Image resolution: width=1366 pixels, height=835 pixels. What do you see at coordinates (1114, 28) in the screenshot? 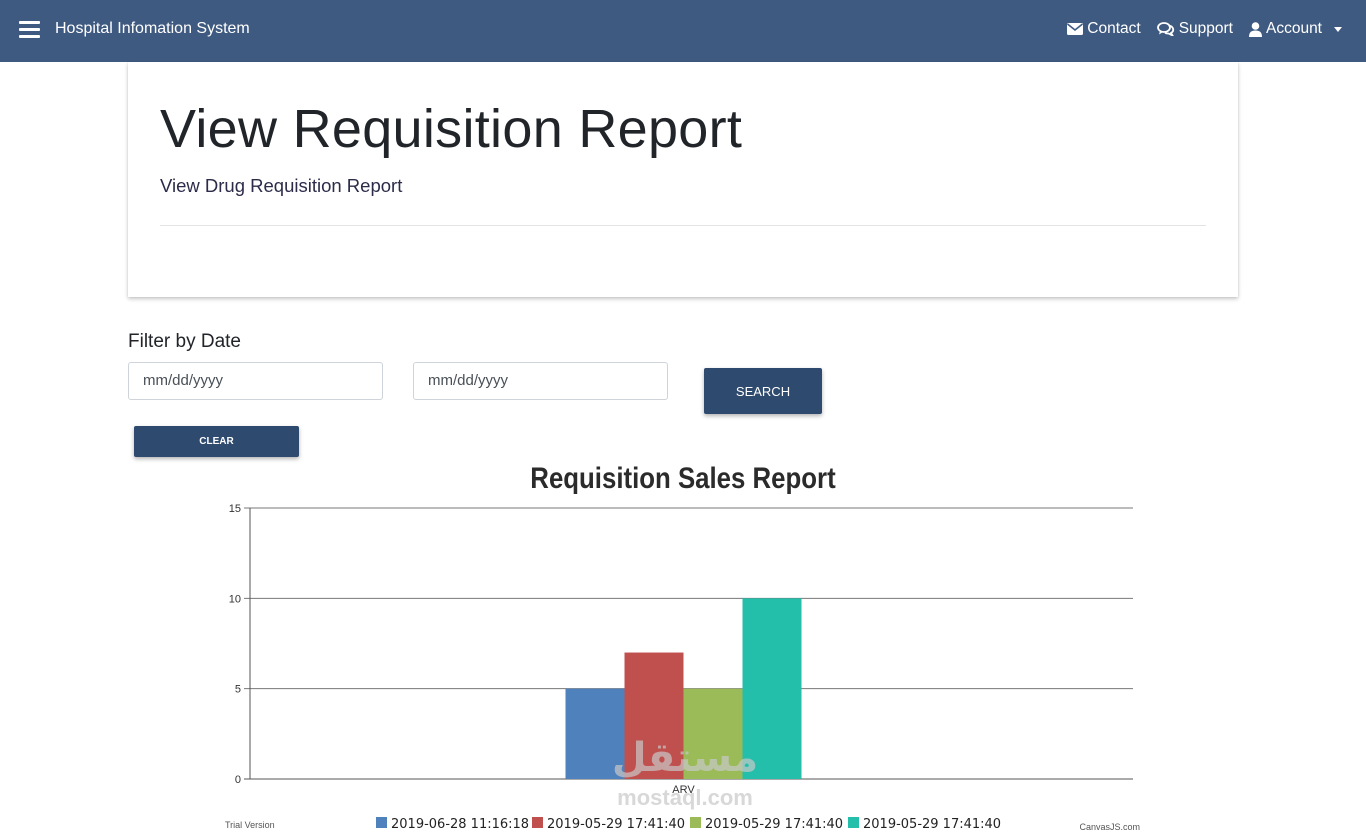
I see `nav-contact-label: Contact` at bounding box center [1114, 28].